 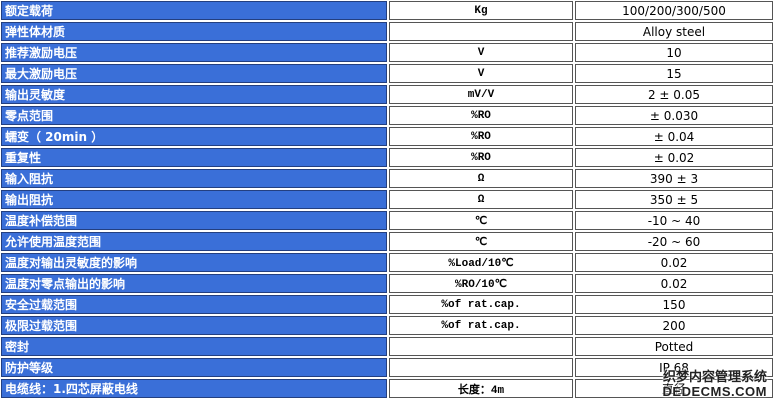 I want to click on watermark-text: DEDECMS.COM, so click(x=714, y=391).